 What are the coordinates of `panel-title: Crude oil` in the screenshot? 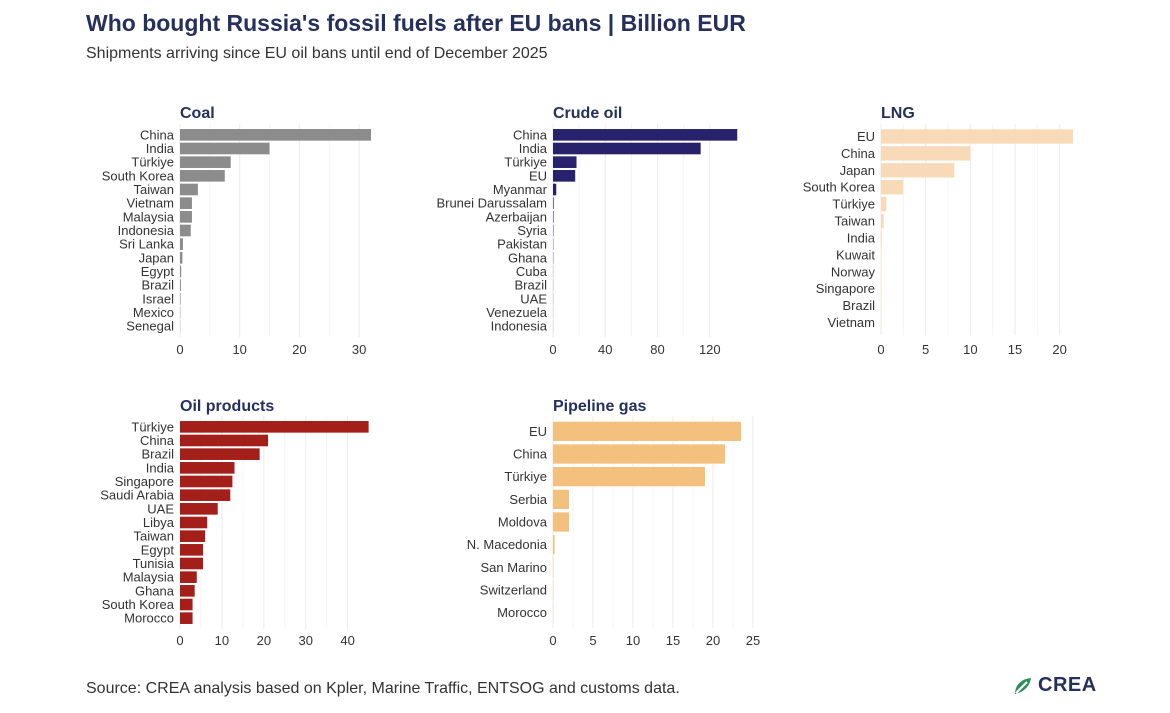 It's located at (587, 113).